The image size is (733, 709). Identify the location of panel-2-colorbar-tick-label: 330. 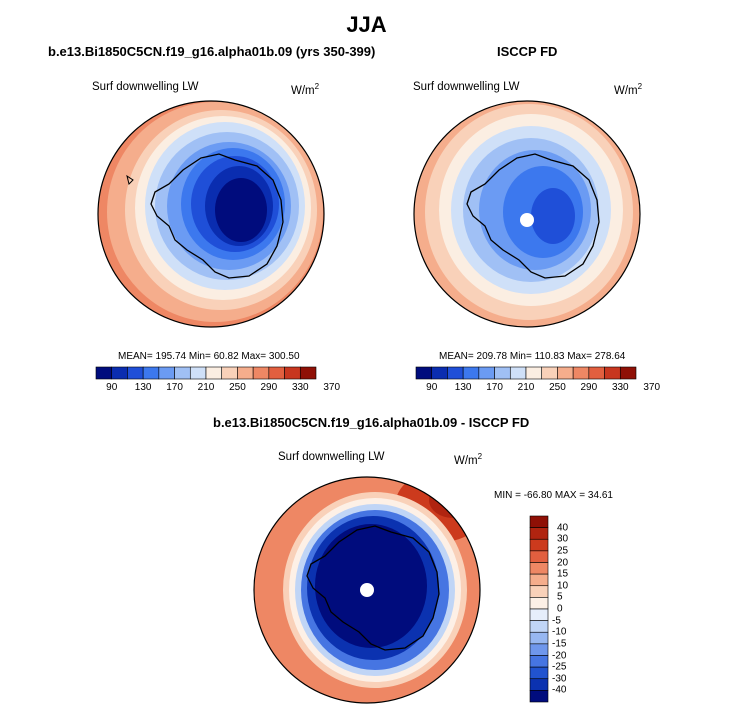
(620, 387).